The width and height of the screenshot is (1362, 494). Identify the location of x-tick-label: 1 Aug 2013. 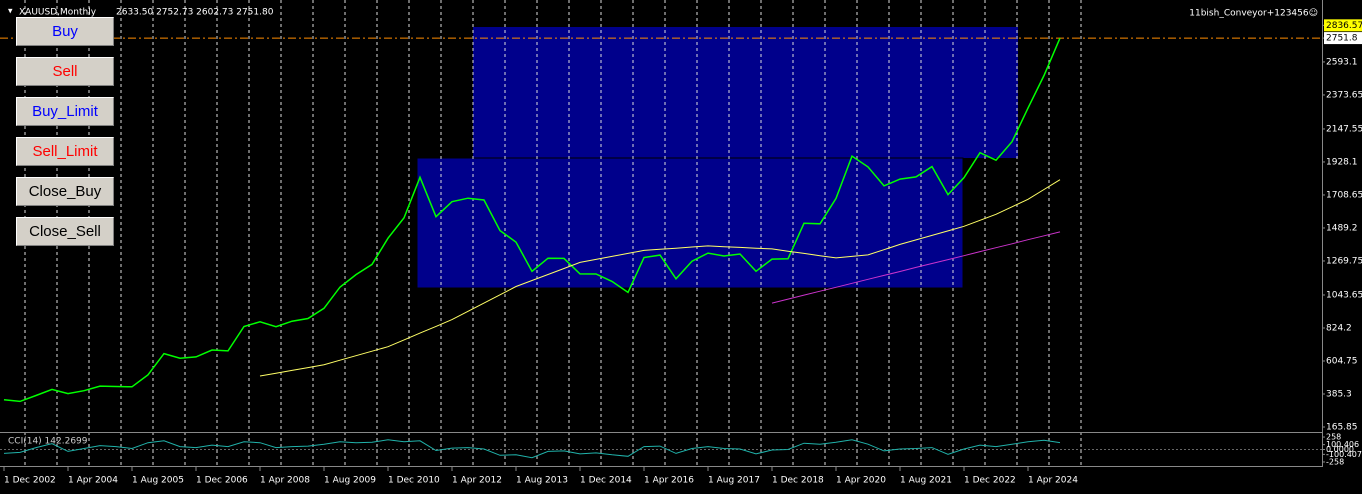
(542, 481).